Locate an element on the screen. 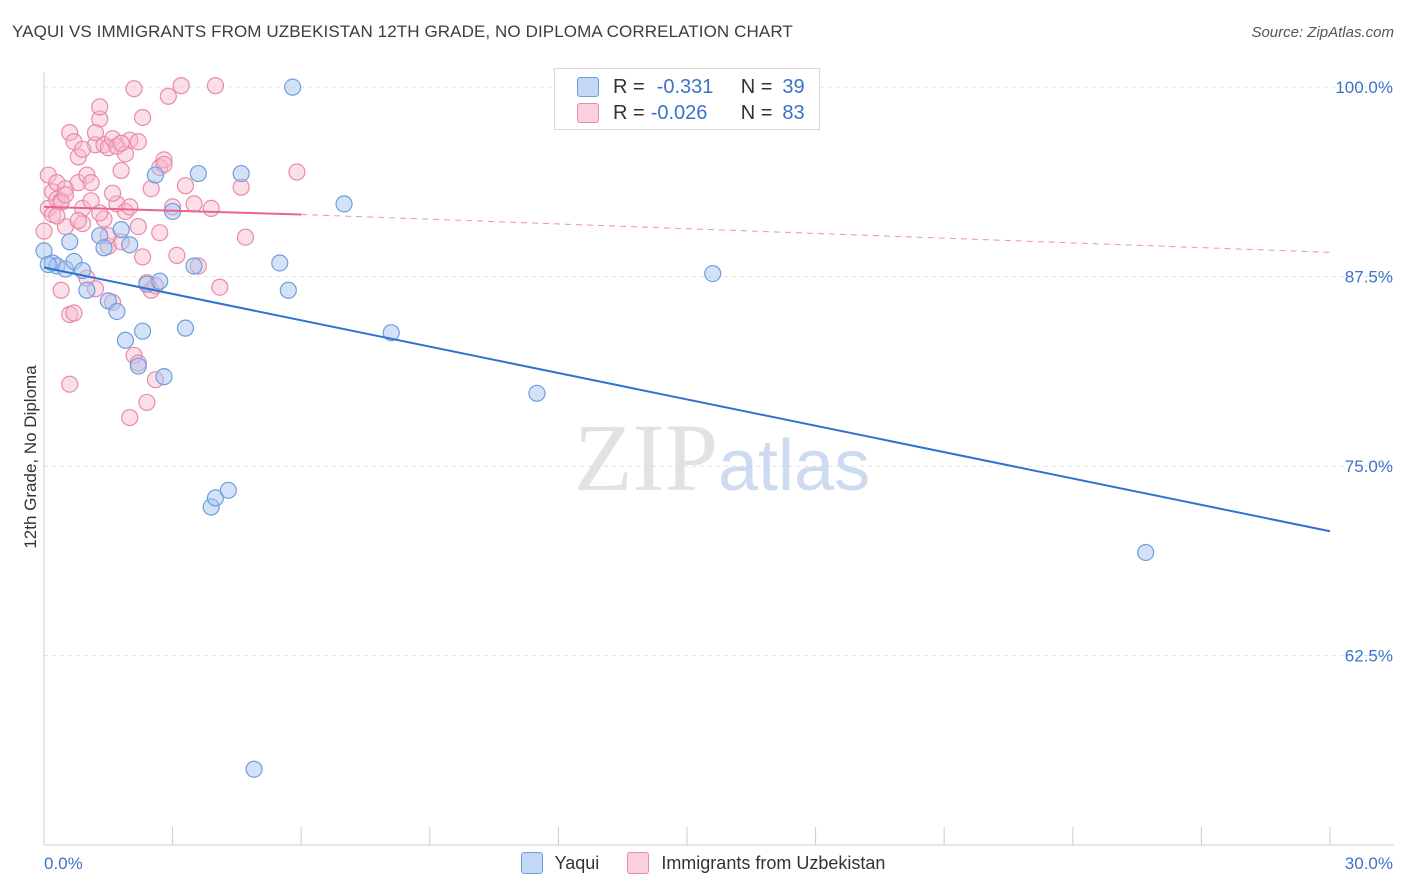 This screenshot has width=1406, height=892. x-tick-label: 30.0% is located at coordinates (1369, 863).